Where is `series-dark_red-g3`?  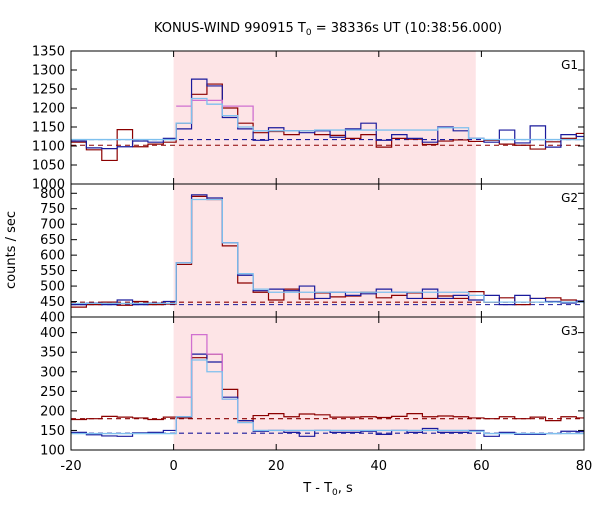
series-dark_red-g3 is located at coordinates (327, 387).